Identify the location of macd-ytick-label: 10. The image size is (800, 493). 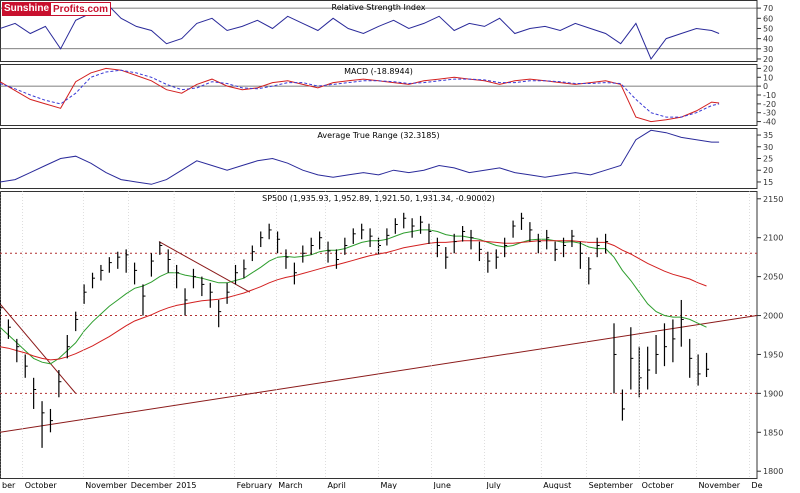
(768, 77).